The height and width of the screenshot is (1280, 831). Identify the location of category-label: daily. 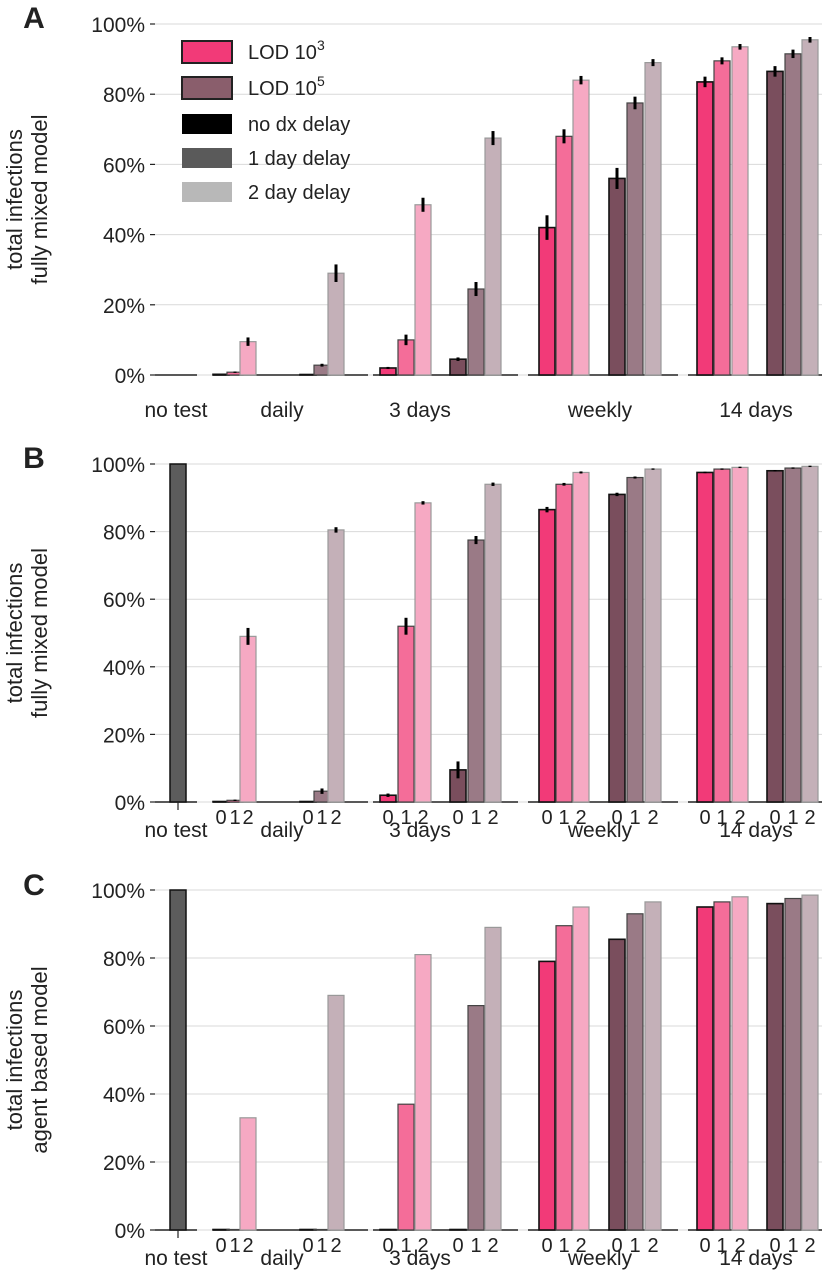
(282, 410).